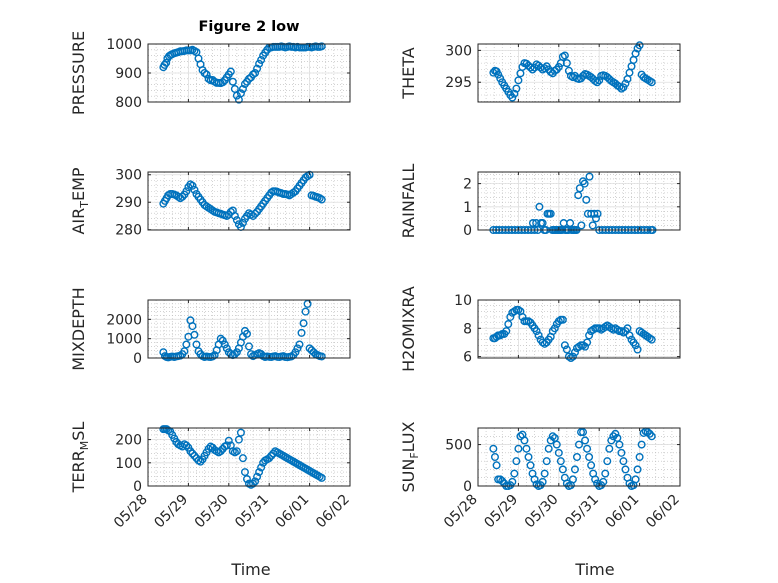  I want to click on y-tick-label: 2, so click(467, 185).